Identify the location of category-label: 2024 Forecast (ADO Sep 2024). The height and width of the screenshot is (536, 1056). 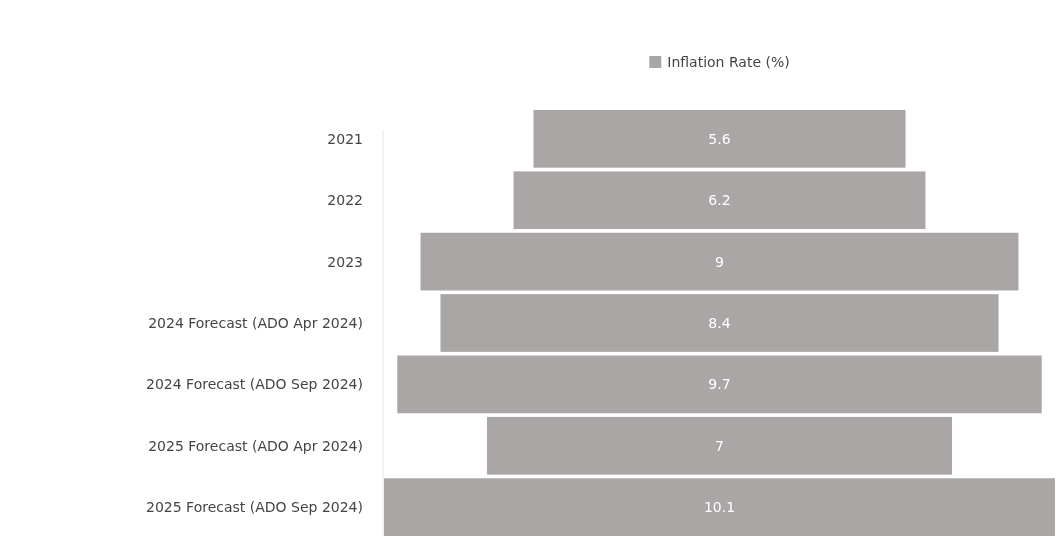
(254, 384).